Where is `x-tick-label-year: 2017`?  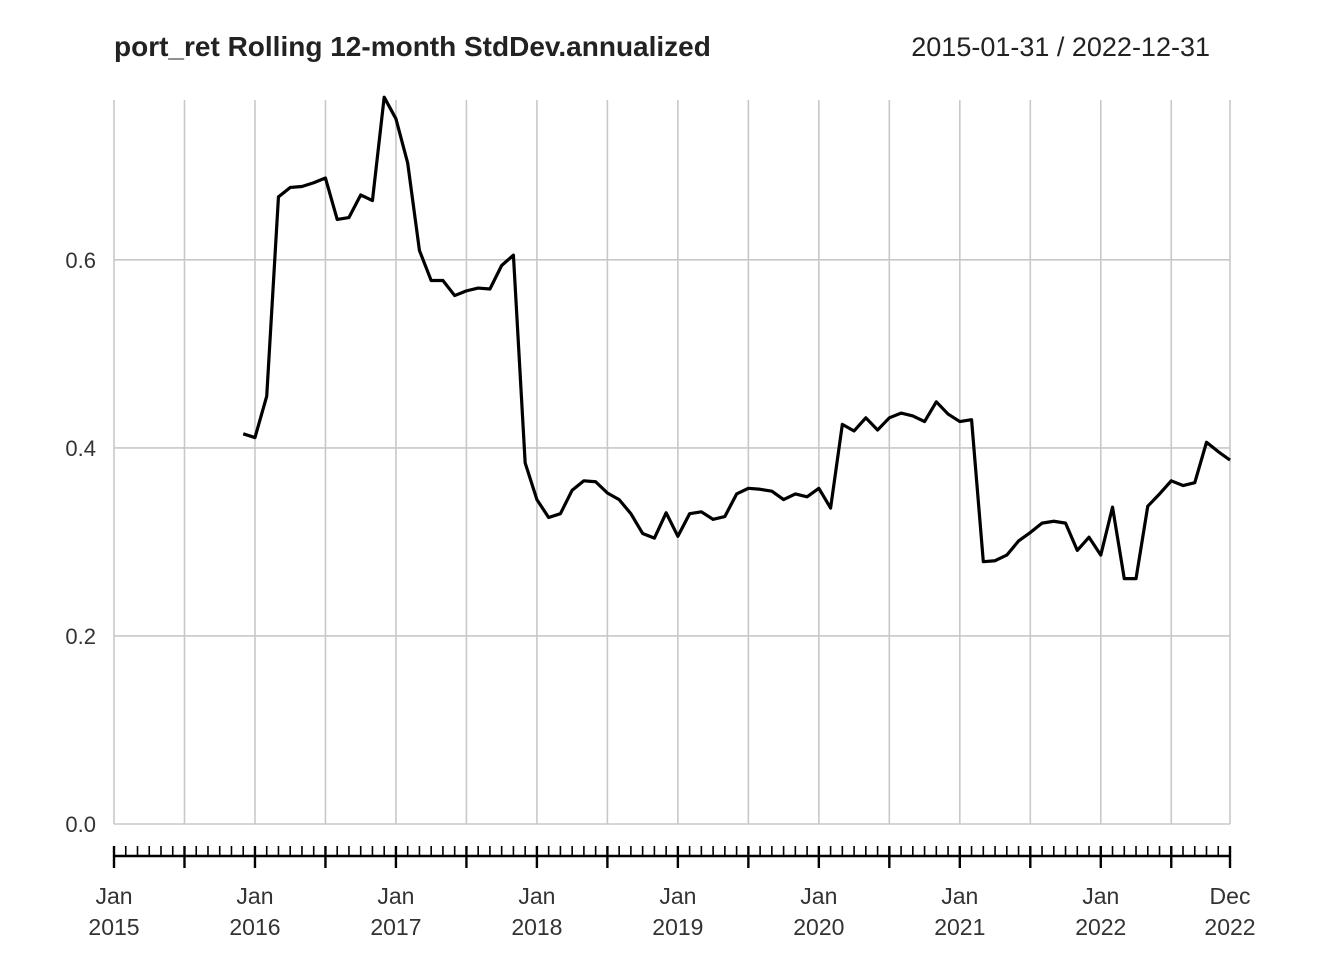 x-tick-label-year: 2017 is located at coordinates (395, 927).